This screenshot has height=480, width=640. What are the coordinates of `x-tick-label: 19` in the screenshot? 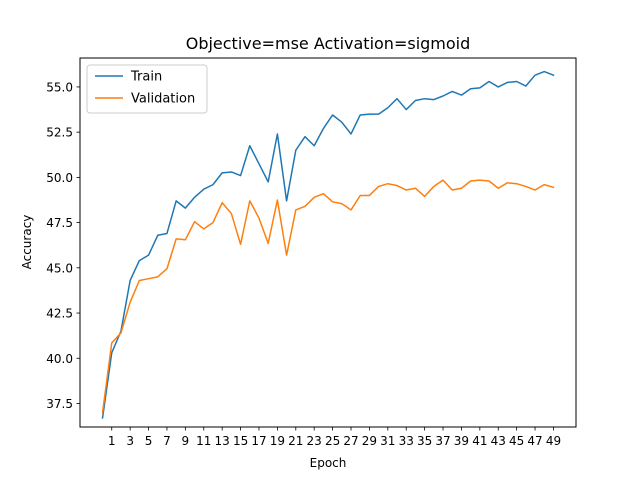 It's located at (277, 441).